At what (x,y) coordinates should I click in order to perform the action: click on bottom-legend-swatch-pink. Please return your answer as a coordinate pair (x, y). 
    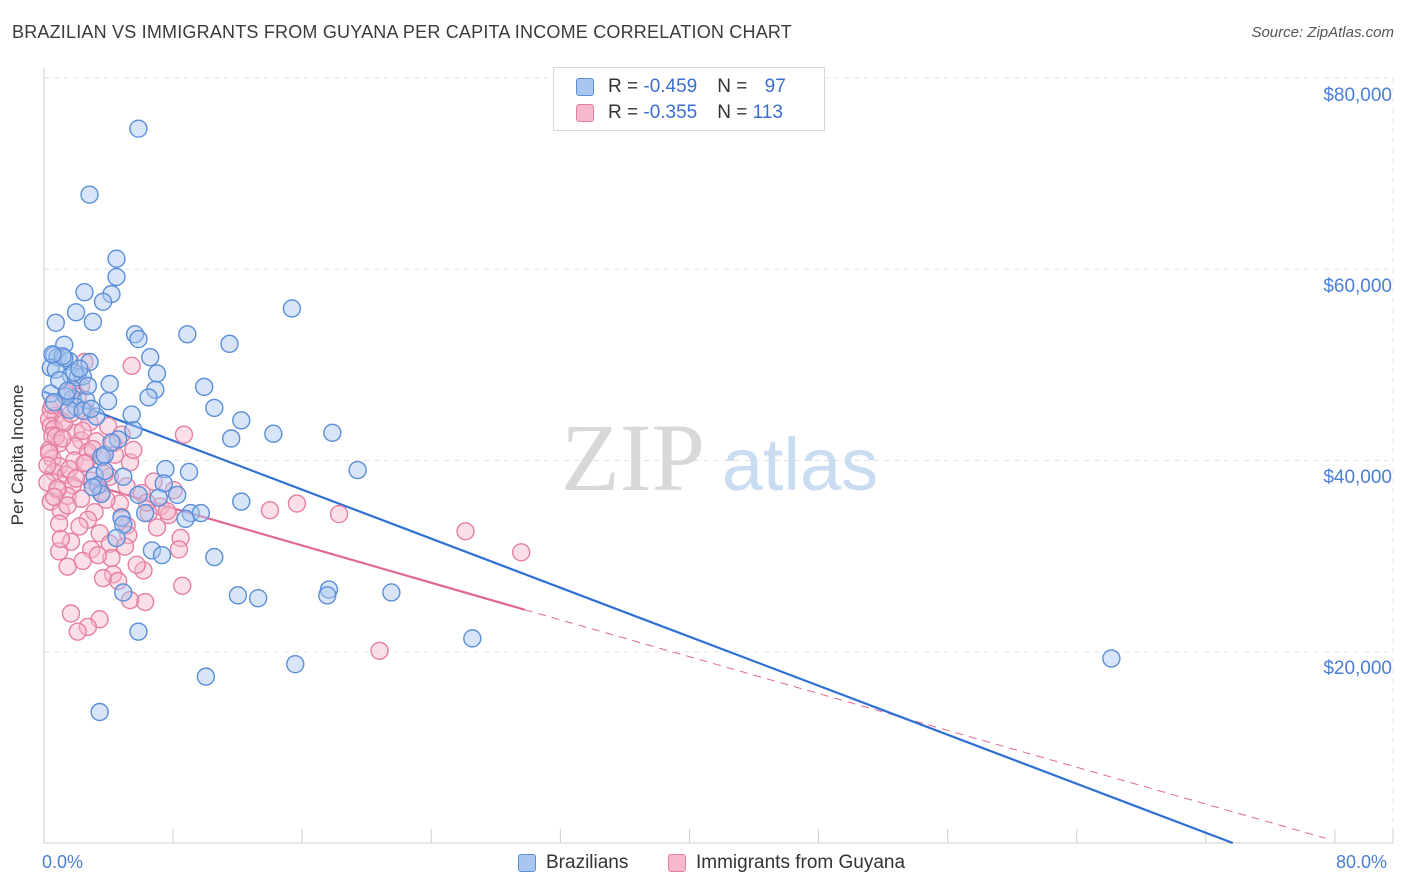
    Looking at the image, I should click on (677, 862).